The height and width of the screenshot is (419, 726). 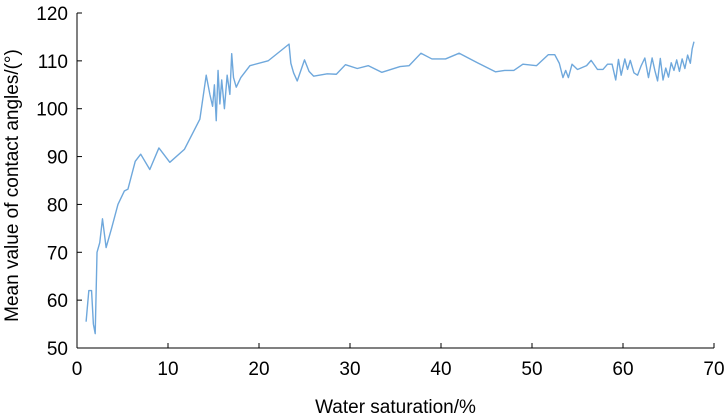 I want to click on x-tick-label: 60, so click(x=622, y=369).